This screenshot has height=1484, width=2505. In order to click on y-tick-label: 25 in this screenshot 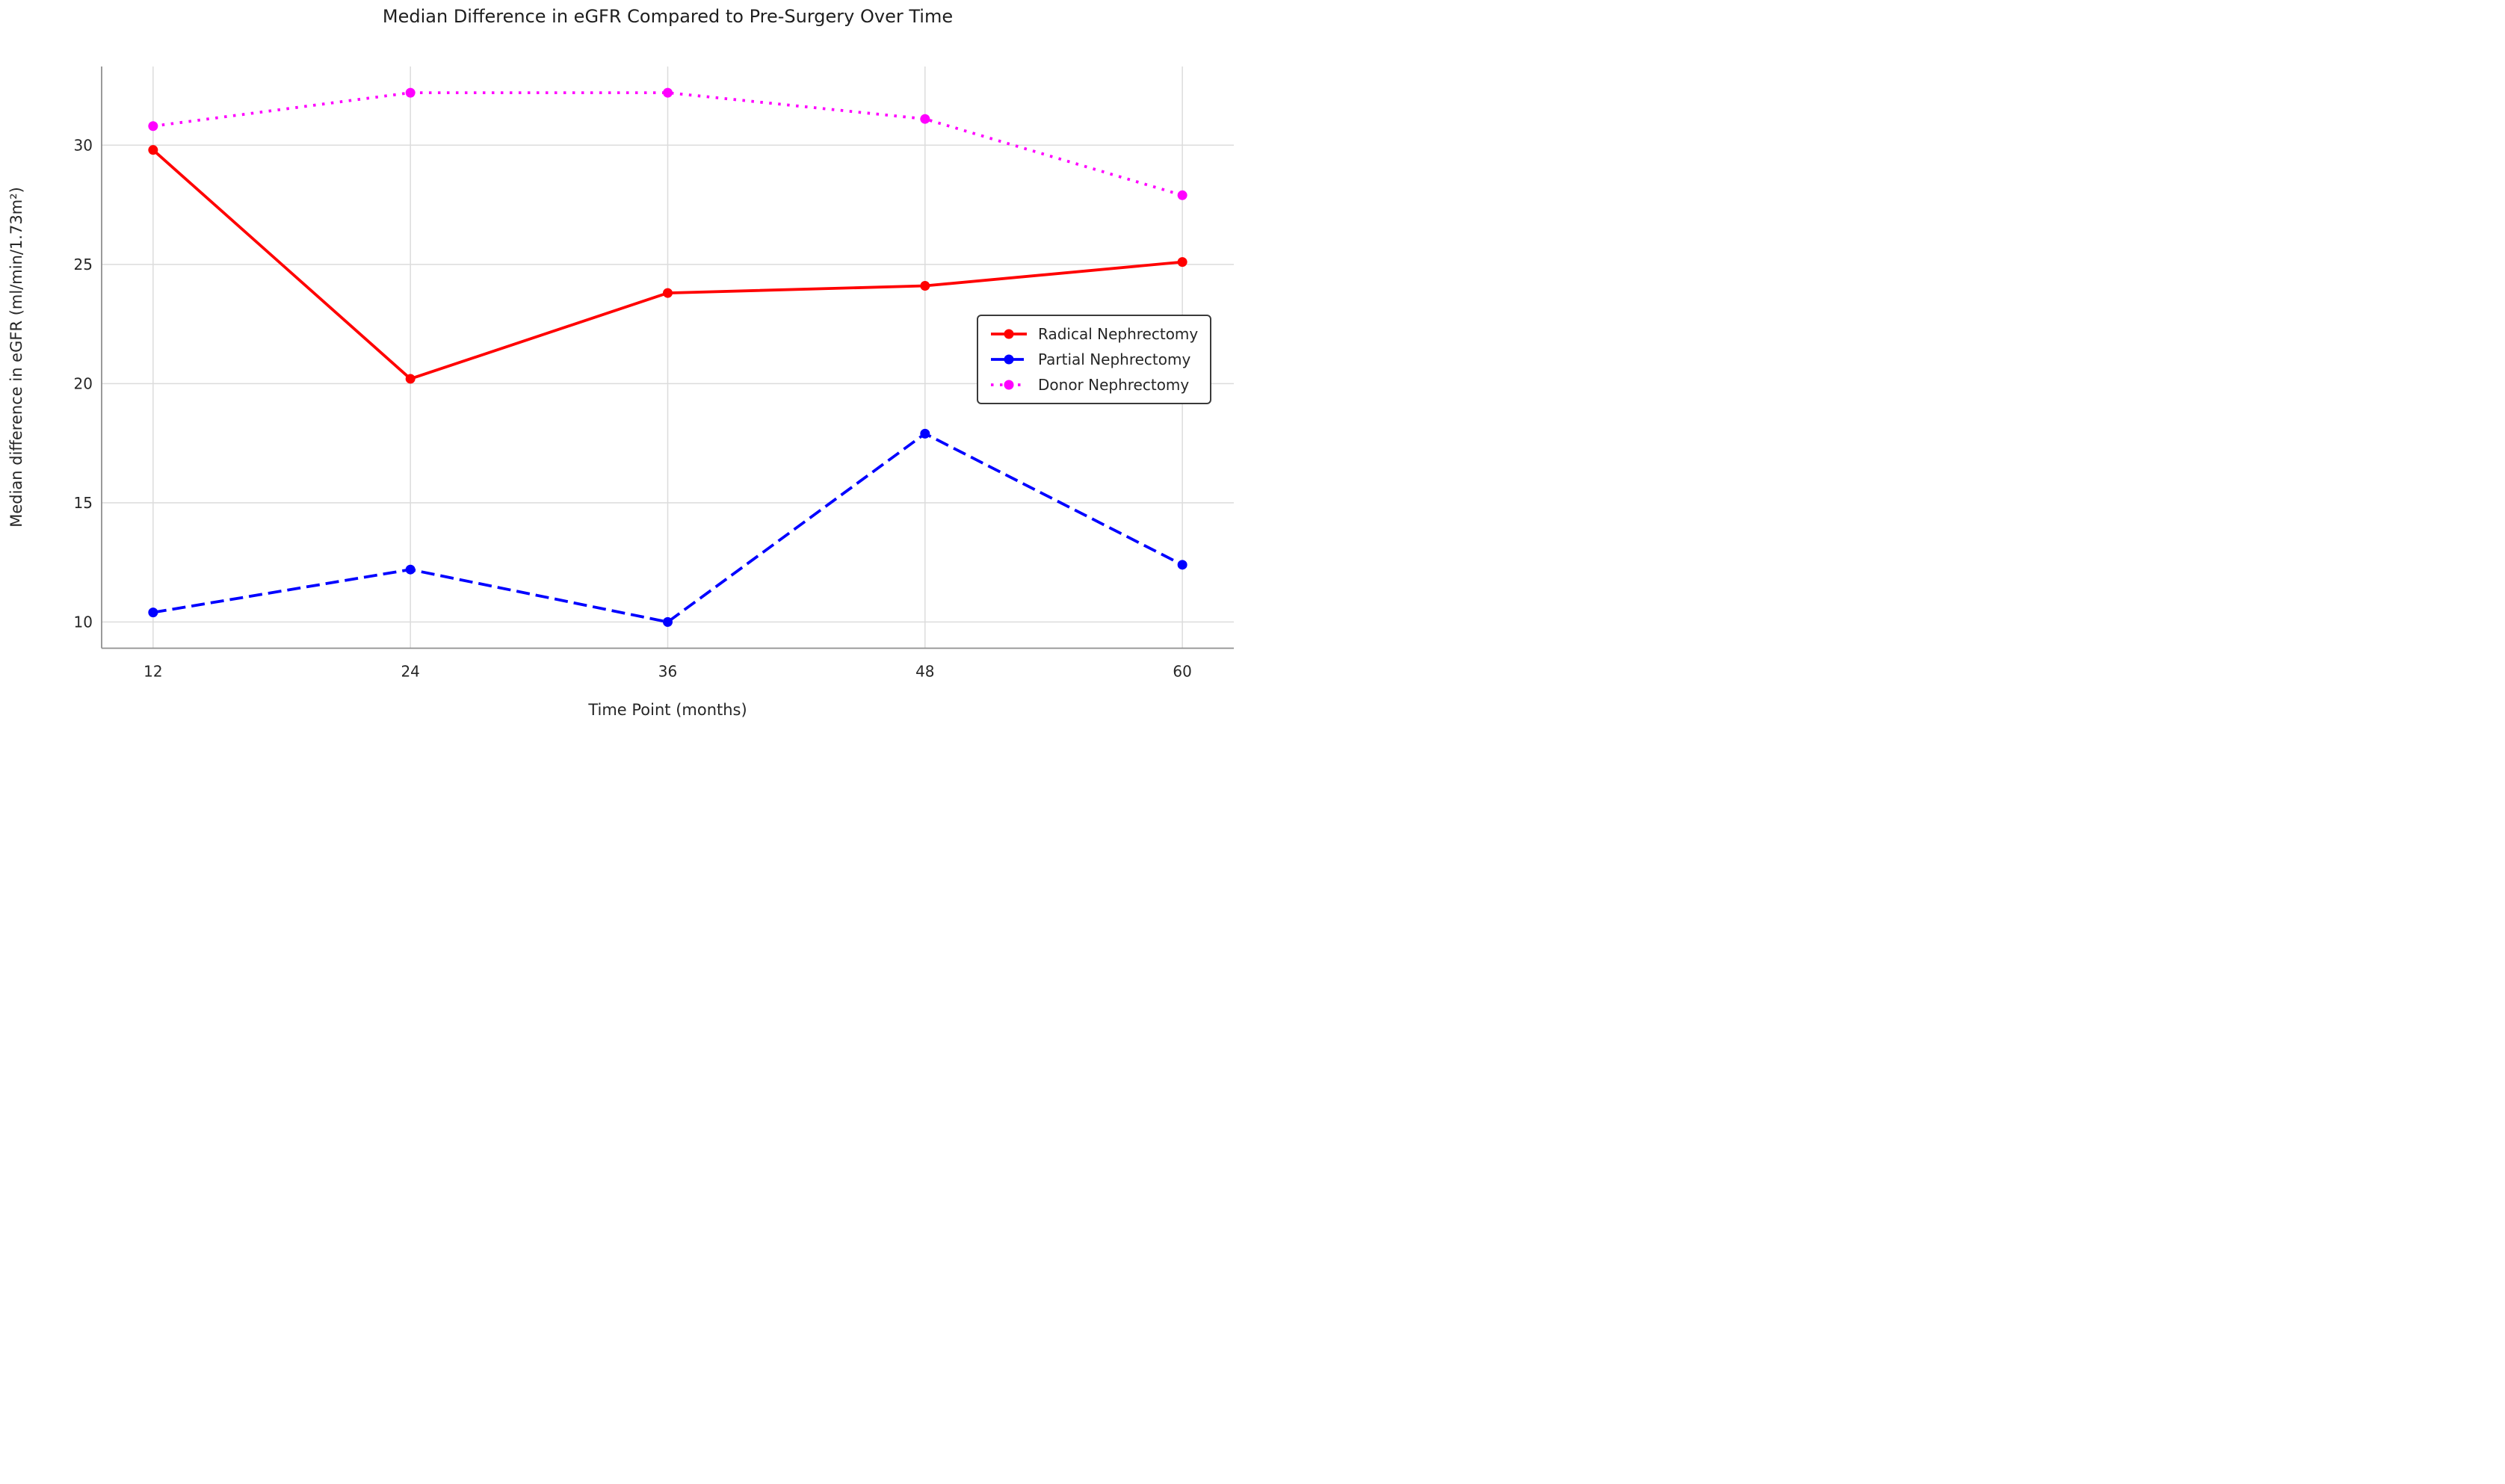, I will do `click(83, 264)`.